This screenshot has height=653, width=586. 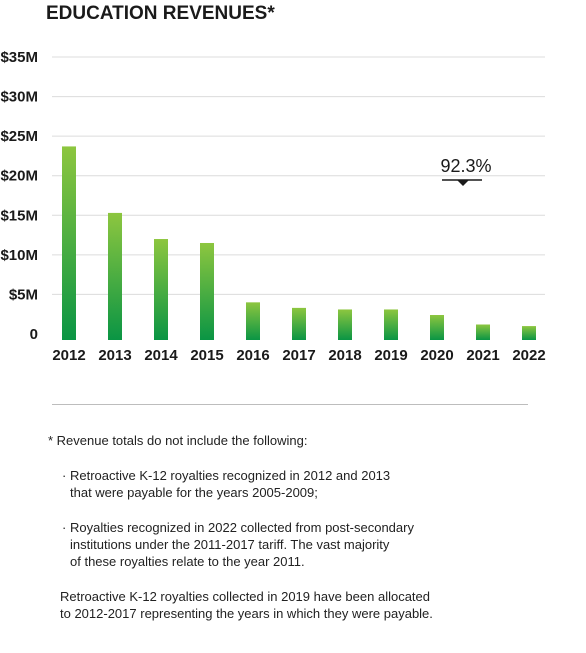 What do you see at coordinates (299, 323) in the screenshot?
I see `bar-2017` at bounding box center [299, 323].